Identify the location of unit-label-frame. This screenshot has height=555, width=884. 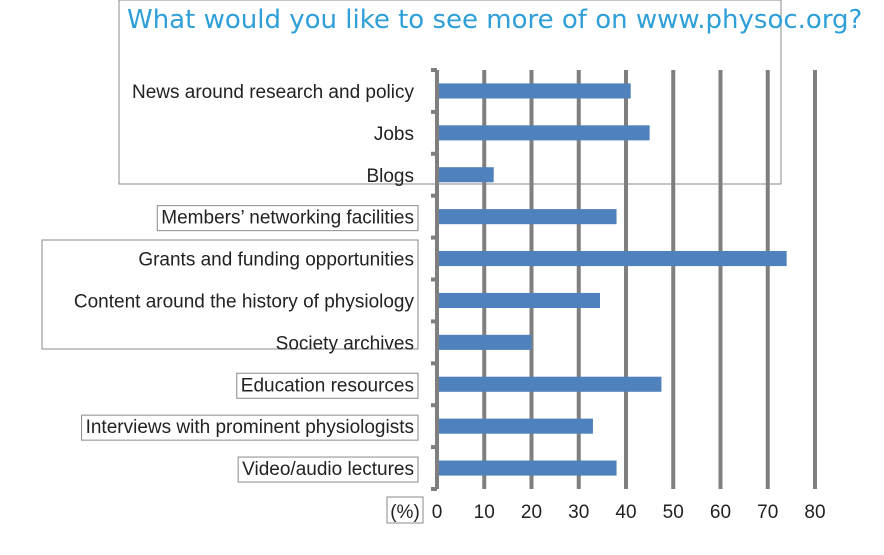
(405, 510).